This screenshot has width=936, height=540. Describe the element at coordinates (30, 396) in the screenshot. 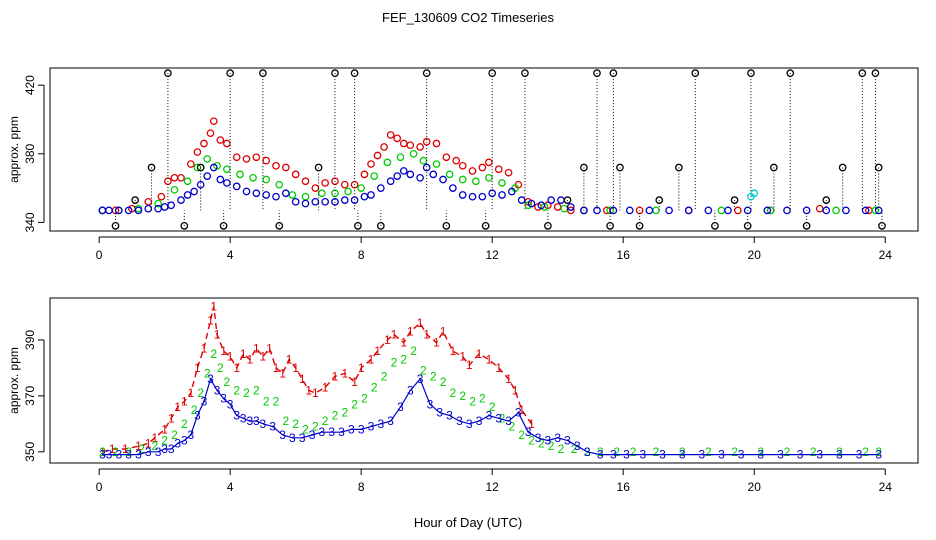

I see `y-tick-label: 370` at that location.